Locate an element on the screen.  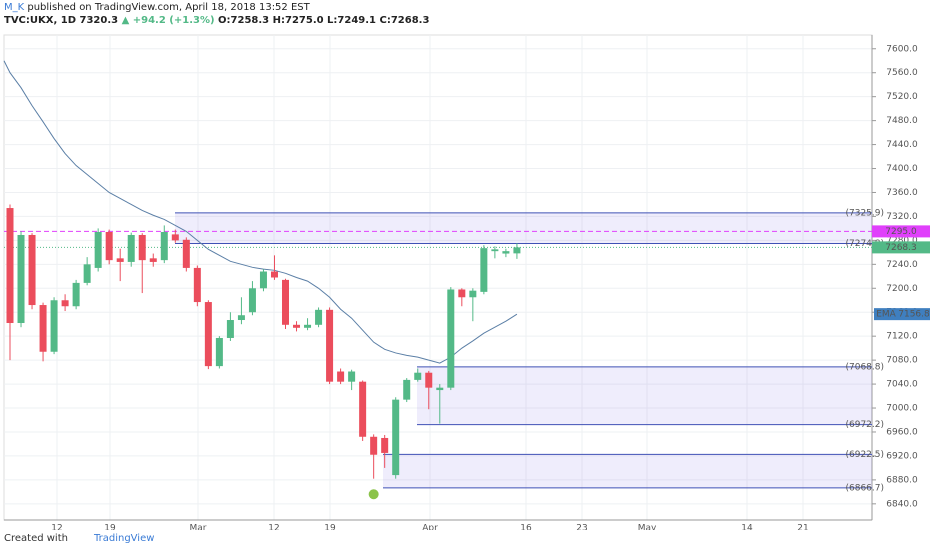
x-tick-label: Mar is located at coordinates (198, 527).